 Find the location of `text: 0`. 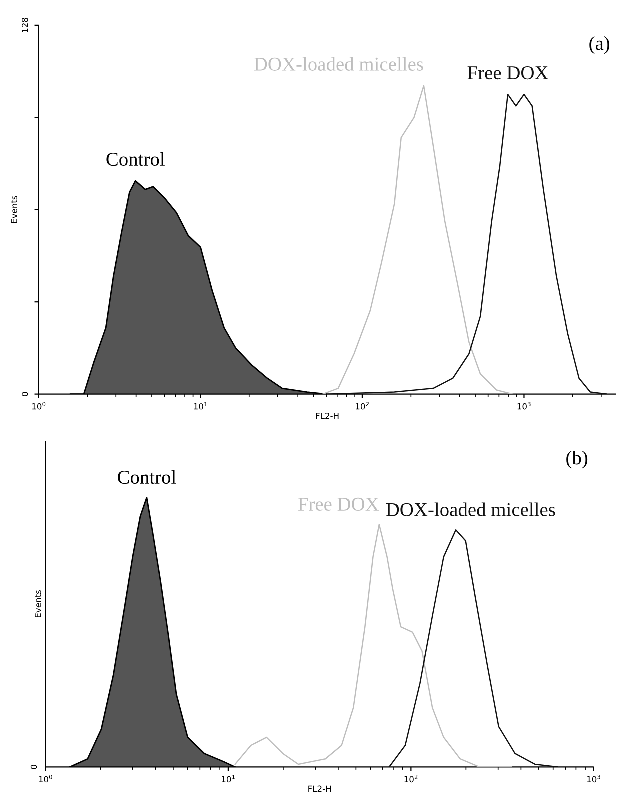

text: 0 is located at coordinates (34, 767).